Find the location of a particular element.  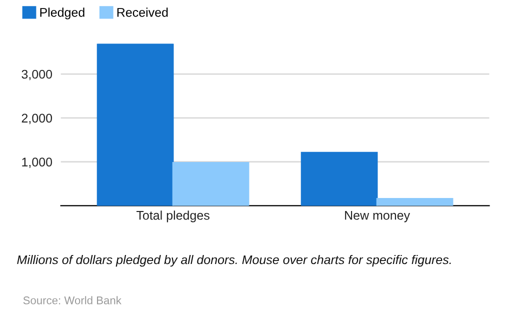

x-tick-label: Total pledges is located at coordinates (173, 216).